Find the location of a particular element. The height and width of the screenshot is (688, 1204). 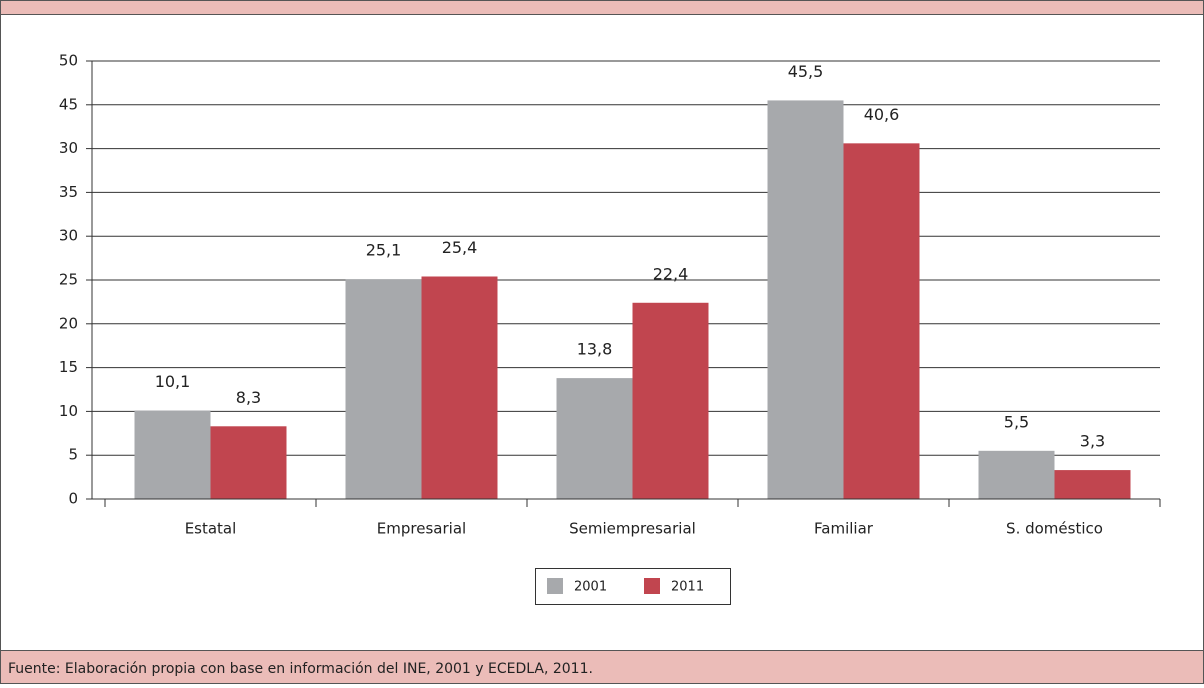

value-label: 25,1 is located at coordinates (384, 250).